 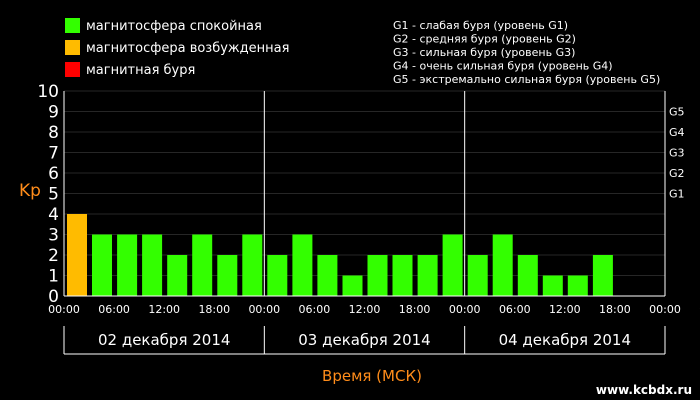 I want to click on g-tick-label: G1, so click(x=677, y=194).